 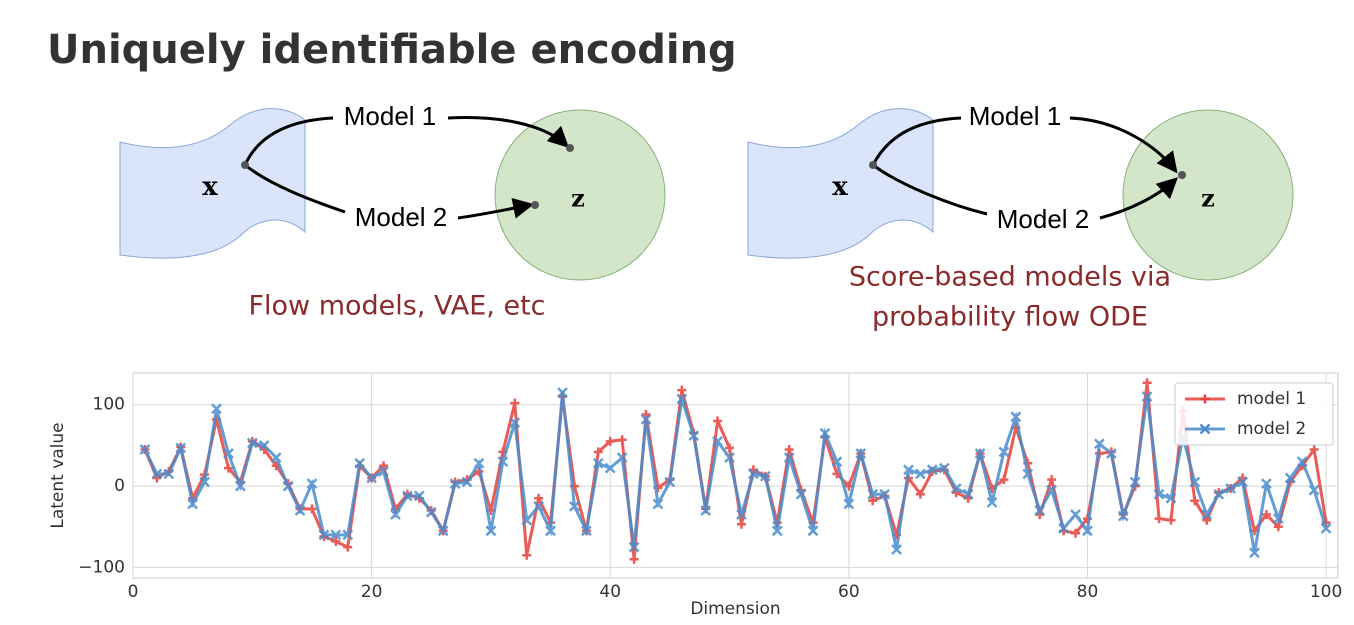 What do you see at coordinates (109, 405) in the screenshot?
I see `y-tick-label: 100` at bounding box center [109, 405].